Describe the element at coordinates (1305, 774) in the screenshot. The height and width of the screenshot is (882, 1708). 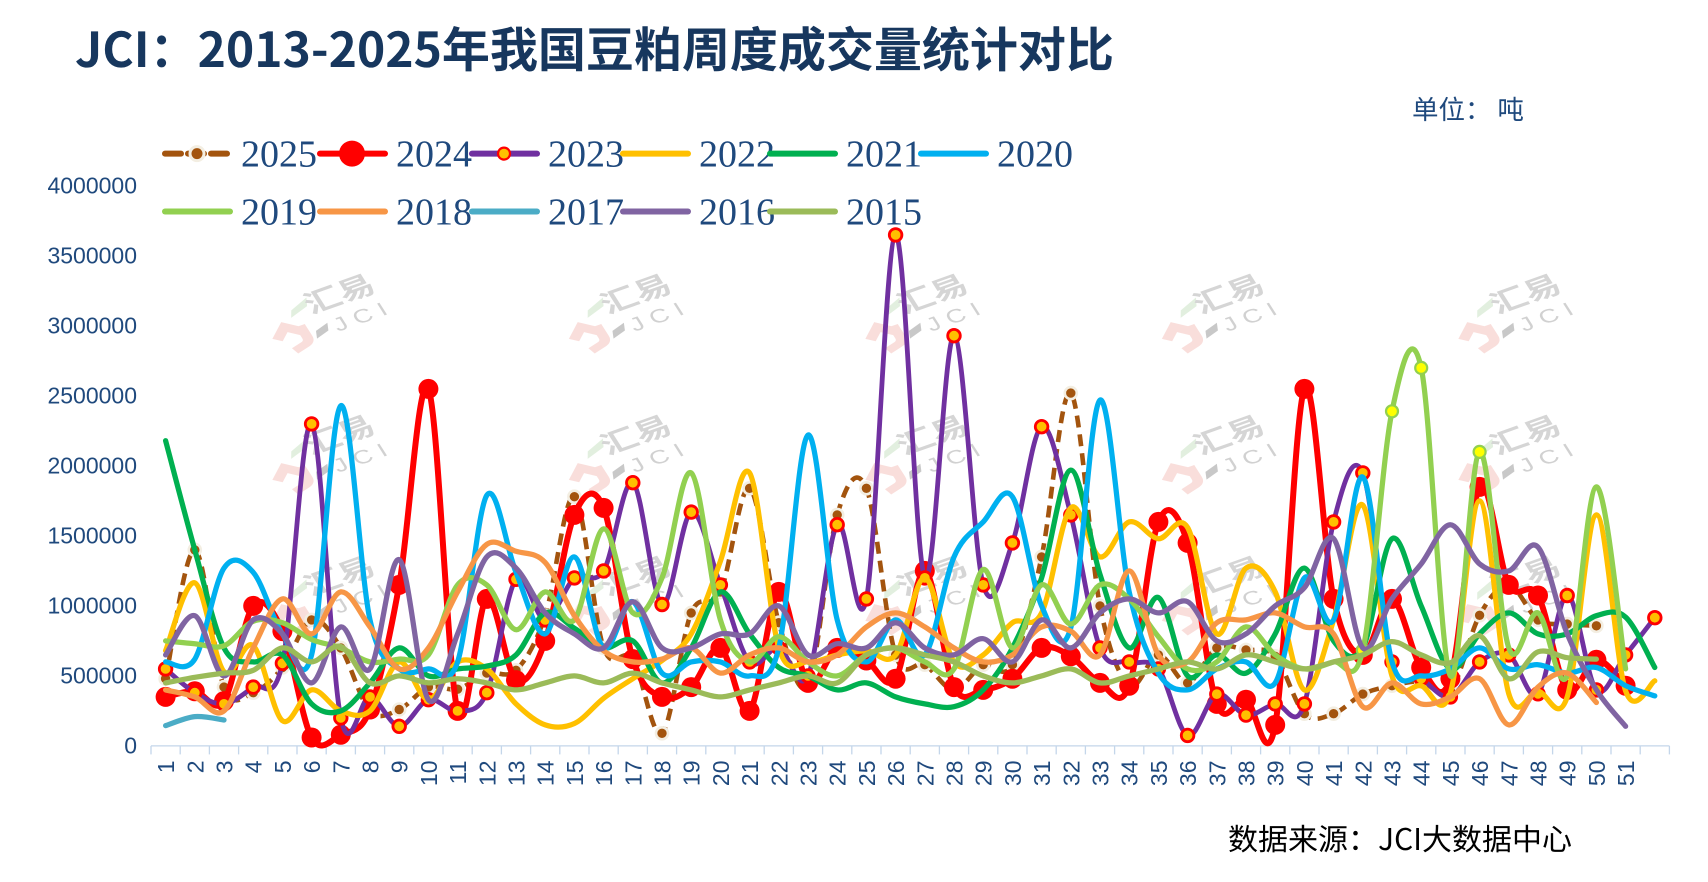
I see `svg-text: 40` at that location.